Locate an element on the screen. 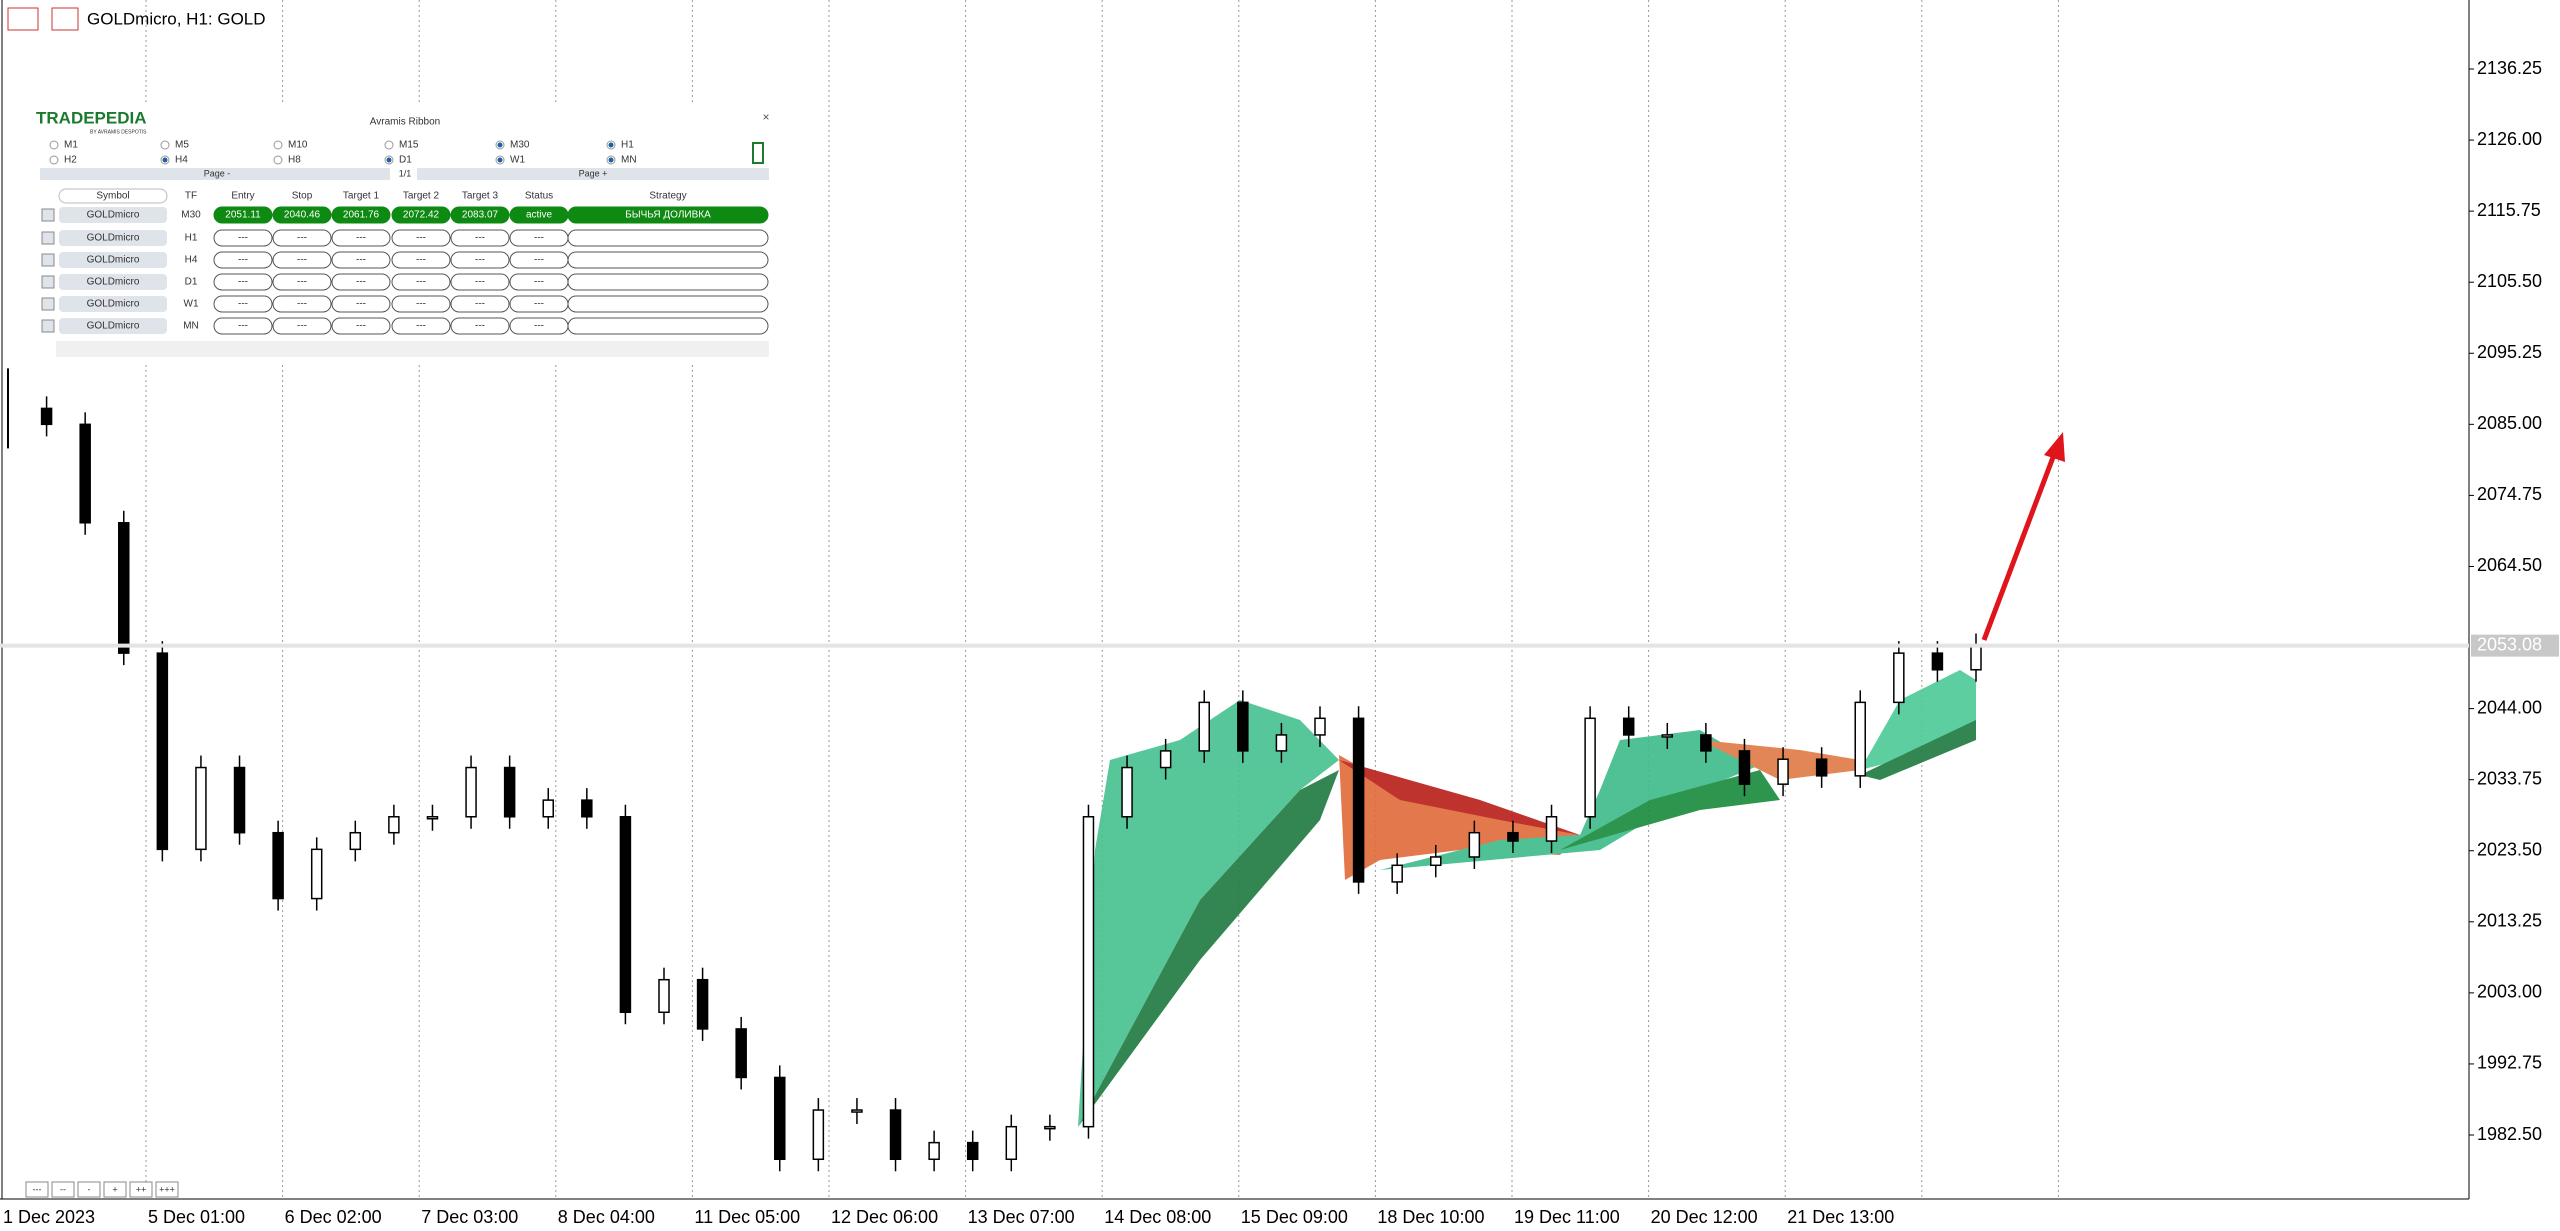 The image size is (2560, 1231). price-label: 2013.25 is located at coordinates (2509, 921).